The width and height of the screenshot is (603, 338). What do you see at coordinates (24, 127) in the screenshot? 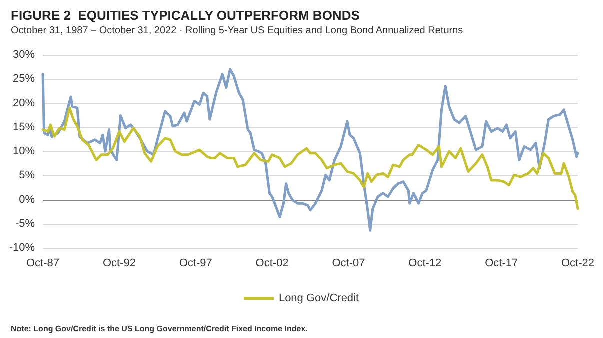
I see `y-tick-label: 15%` at bounding box center [24, 127].